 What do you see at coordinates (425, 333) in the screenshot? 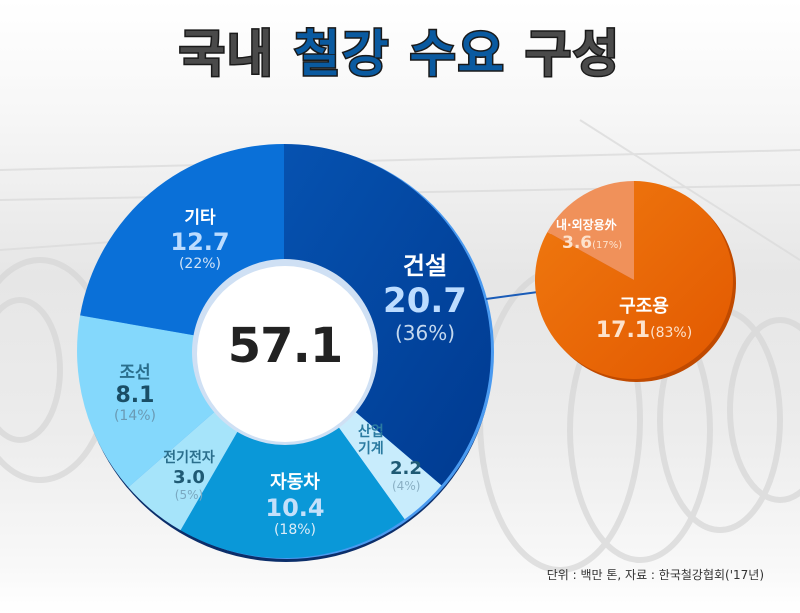
I see `label-pct: (36%)` at bounding box center [425, 333].